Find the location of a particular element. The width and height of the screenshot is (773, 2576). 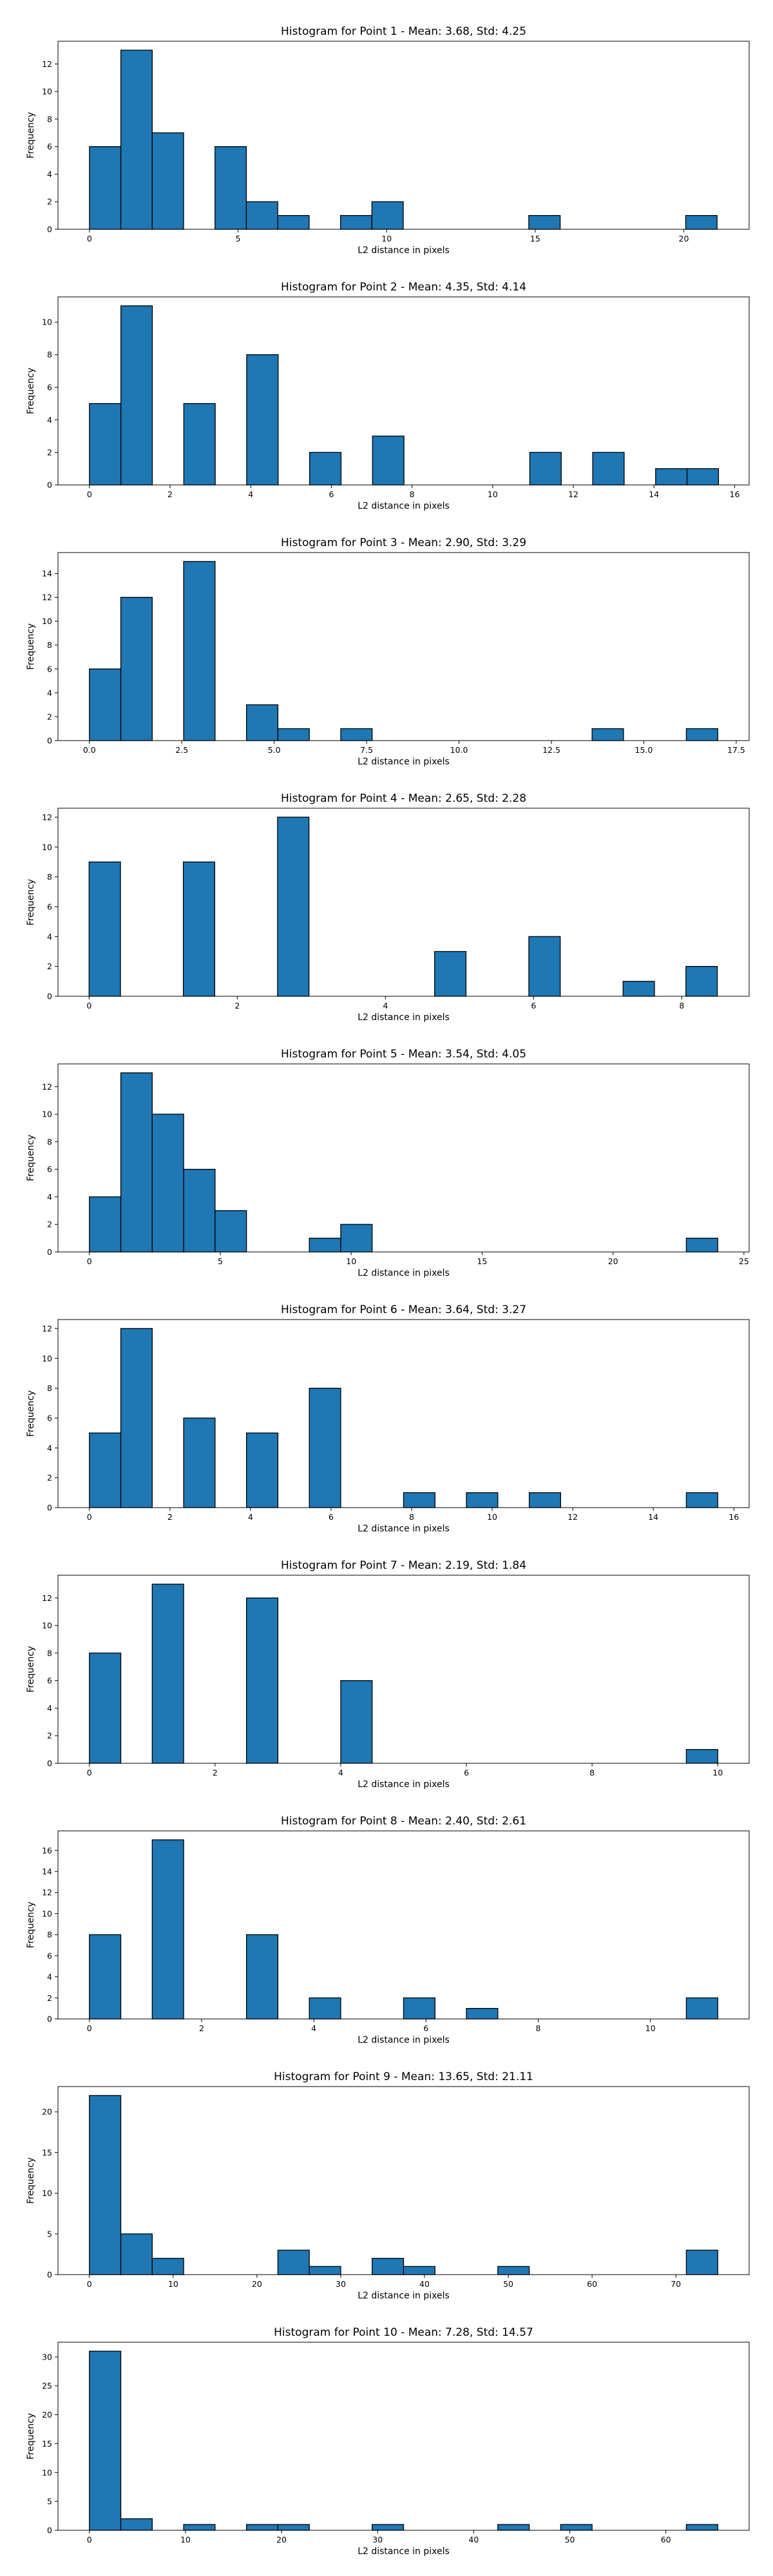

x-tick-label: 2 is located at coordinates (216, 1772).